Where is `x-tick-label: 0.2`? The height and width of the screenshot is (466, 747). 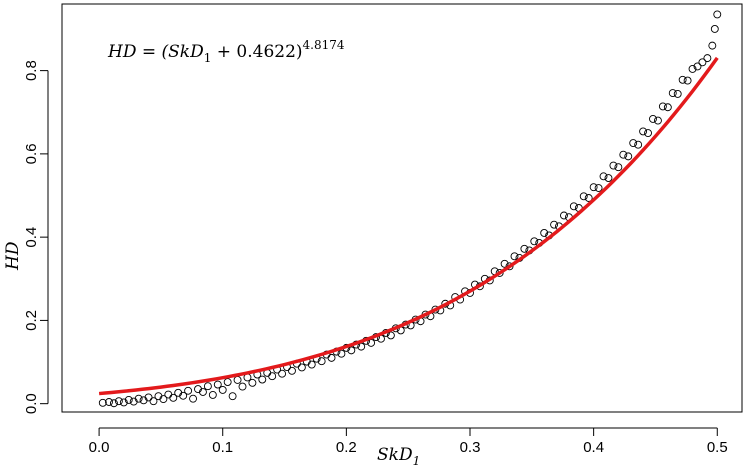 x-tick-label: 0.2 is located at coordinates (346, 447).